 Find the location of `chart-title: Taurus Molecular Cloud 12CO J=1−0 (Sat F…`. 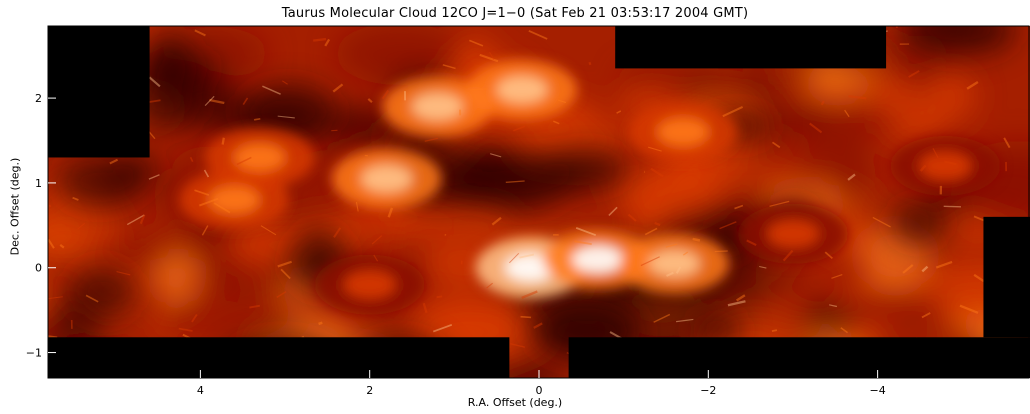

chart-title: Taurus Molecular Cloud 12CO J=1−0 (Sat F… is located at coordinates (515, 13).